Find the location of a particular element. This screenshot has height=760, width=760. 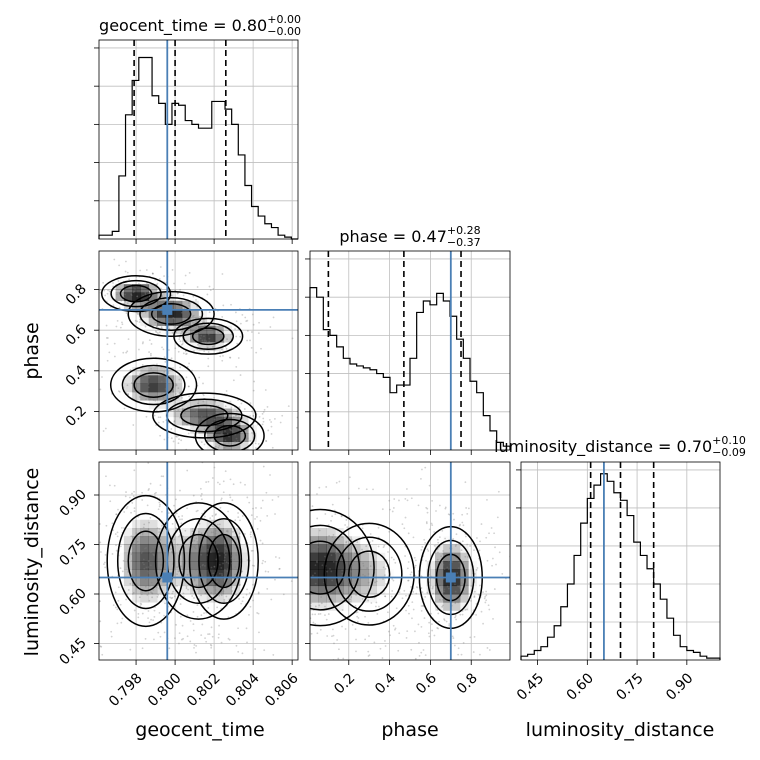

contour-line is located at coordinates (230, 434).